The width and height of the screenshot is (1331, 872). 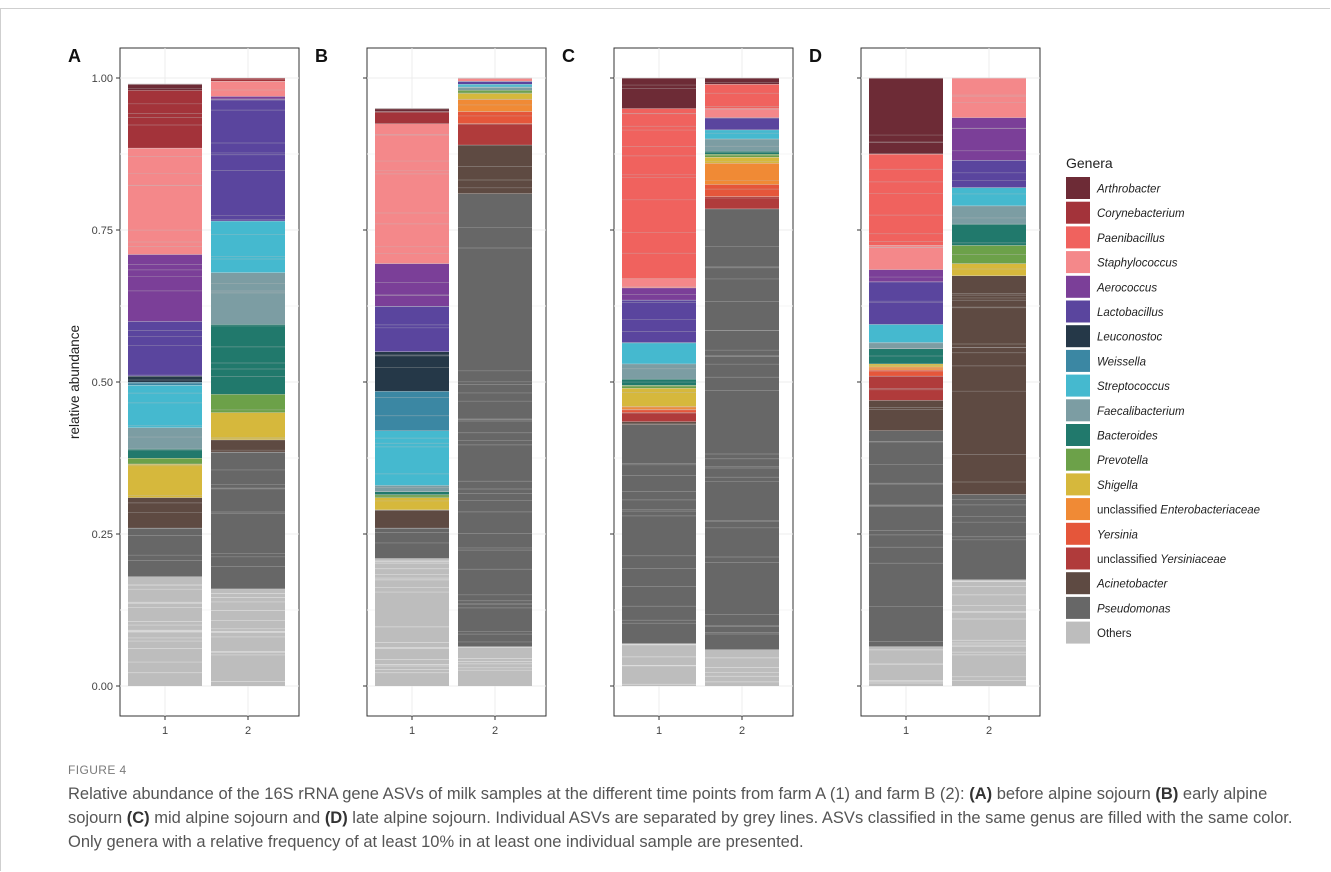 What do you see at coordinates (1127, 437) in the screenshot?
I see `legend-label-name: Bacteroides` at bounding box center [1127, 437].